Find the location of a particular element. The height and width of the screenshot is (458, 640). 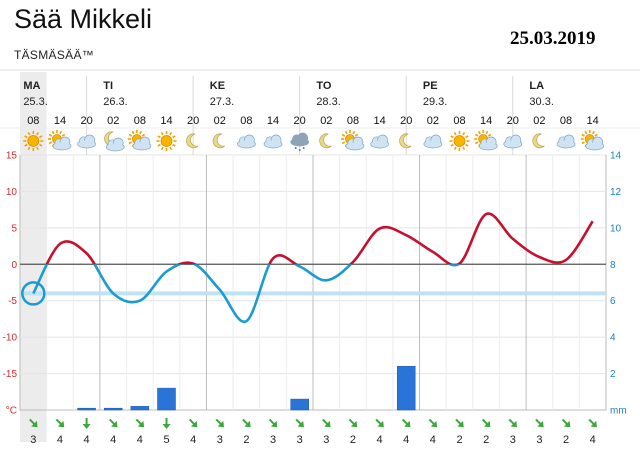

temperature-line-cold is located at coordinates (246, 293).